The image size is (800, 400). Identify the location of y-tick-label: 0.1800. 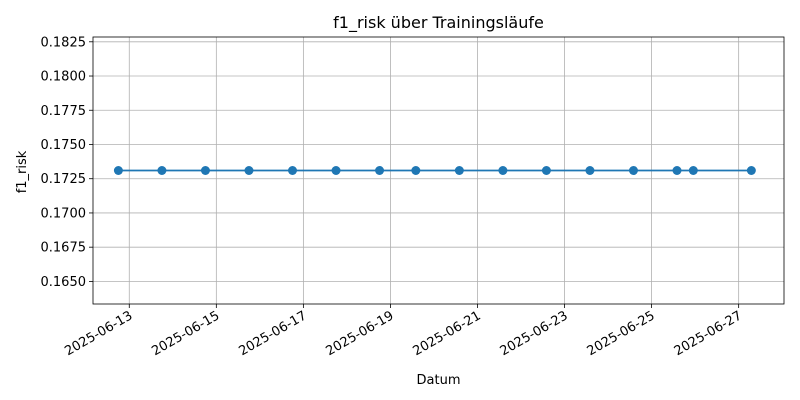
(64, 77).